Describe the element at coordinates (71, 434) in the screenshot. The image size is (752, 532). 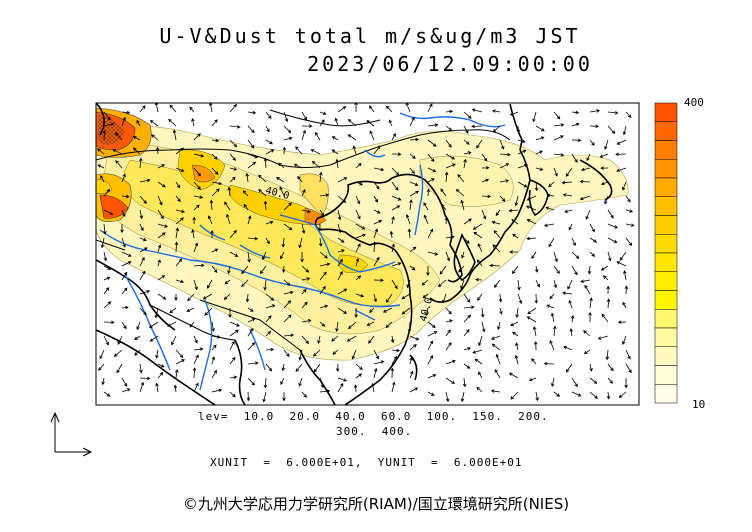
I see `axis-indicator` at that location.